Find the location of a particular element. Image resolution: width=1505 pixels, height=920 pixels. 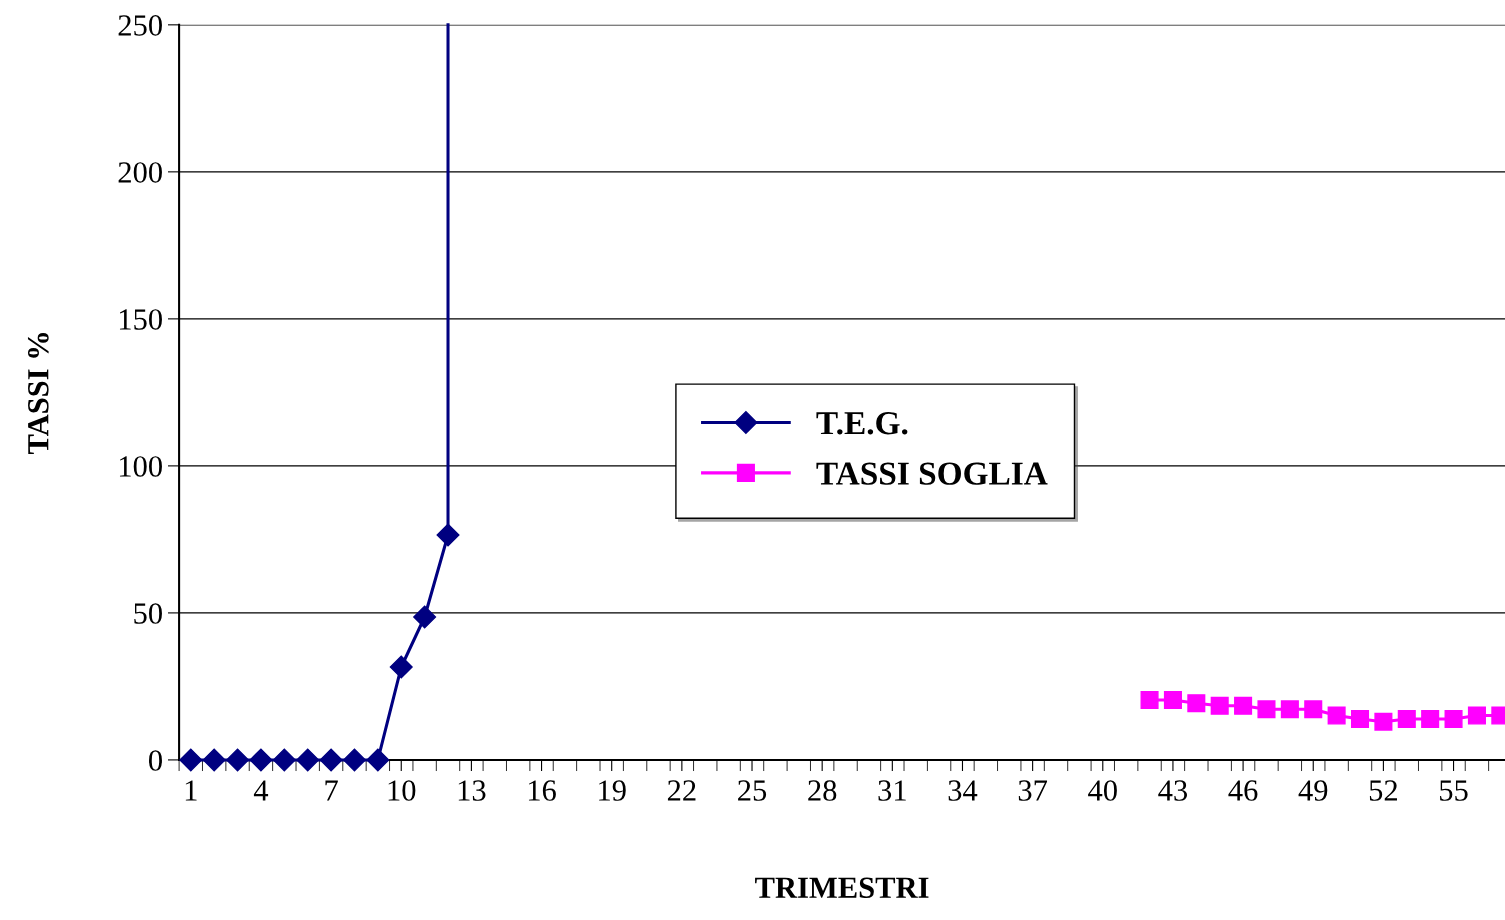

y-tick-label: 200 is located at coordinates (140, 172).